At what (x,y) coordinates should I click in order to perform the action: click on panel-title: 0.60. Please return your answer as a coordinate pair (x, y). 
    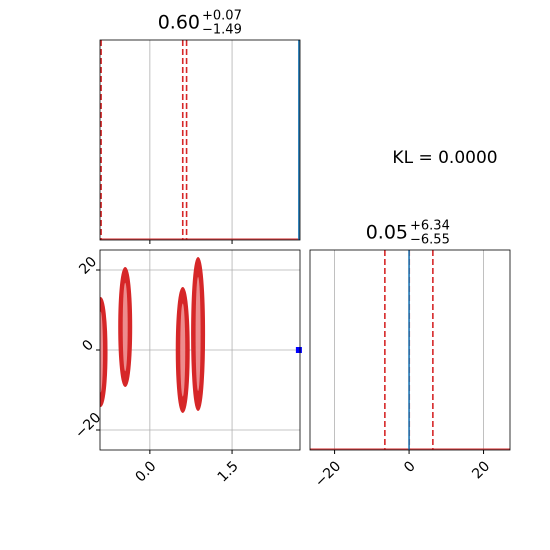
    Looking at the image, I should click on (179, 23).